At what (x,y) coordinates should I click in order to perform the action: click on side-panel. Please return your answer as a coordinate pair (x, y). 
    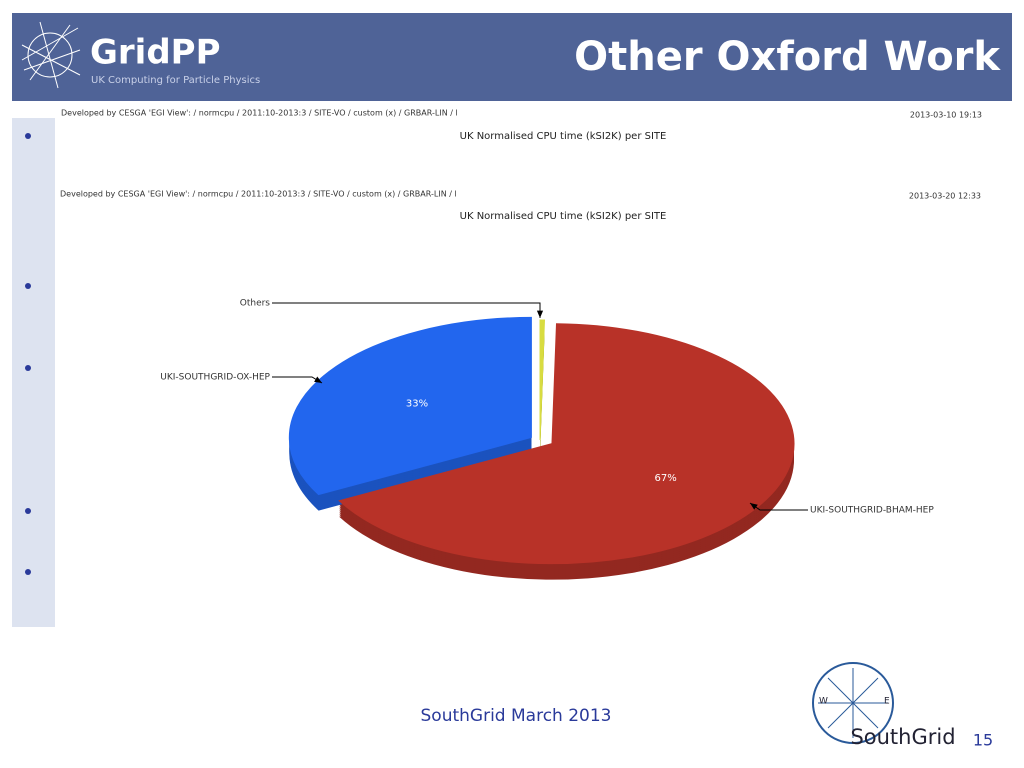
    Looking at the image, I should click on (33, 372).